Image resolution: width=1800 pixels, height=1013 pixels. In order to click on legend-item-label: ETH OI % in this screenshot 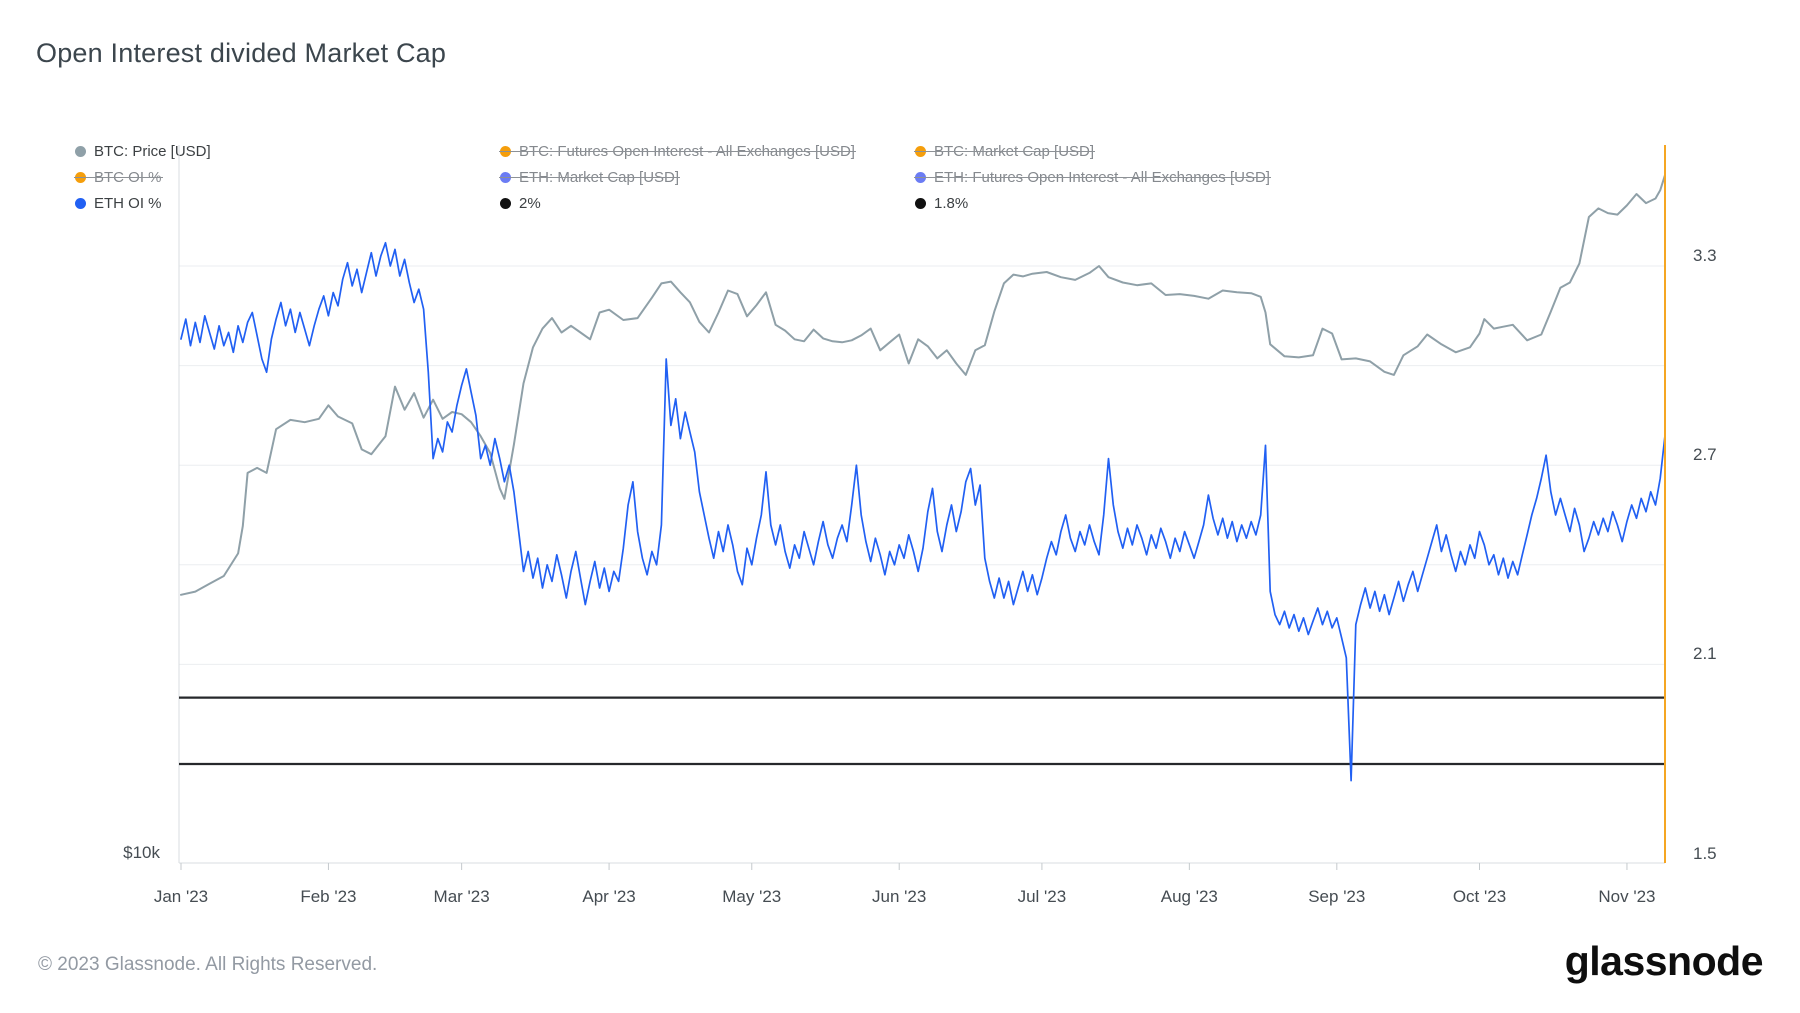, I will do `click(128, 203)`.